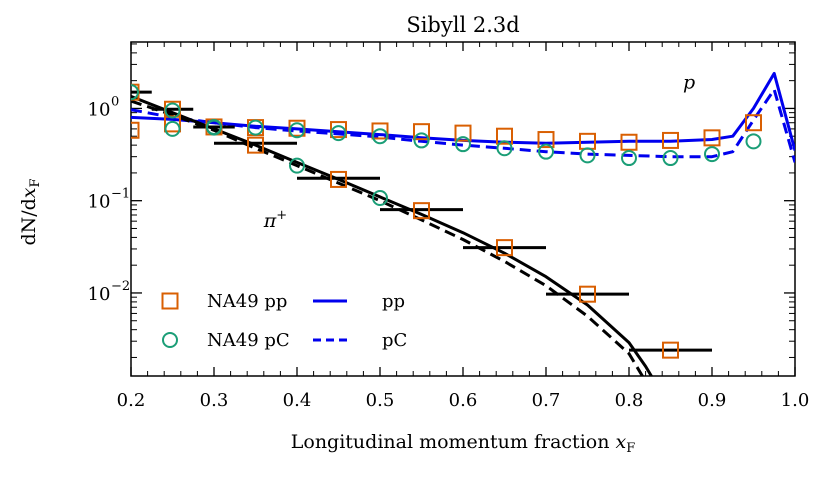 The image size is (830, 477). I want to click on y-axis-label-sub: F, so click(35, 182).